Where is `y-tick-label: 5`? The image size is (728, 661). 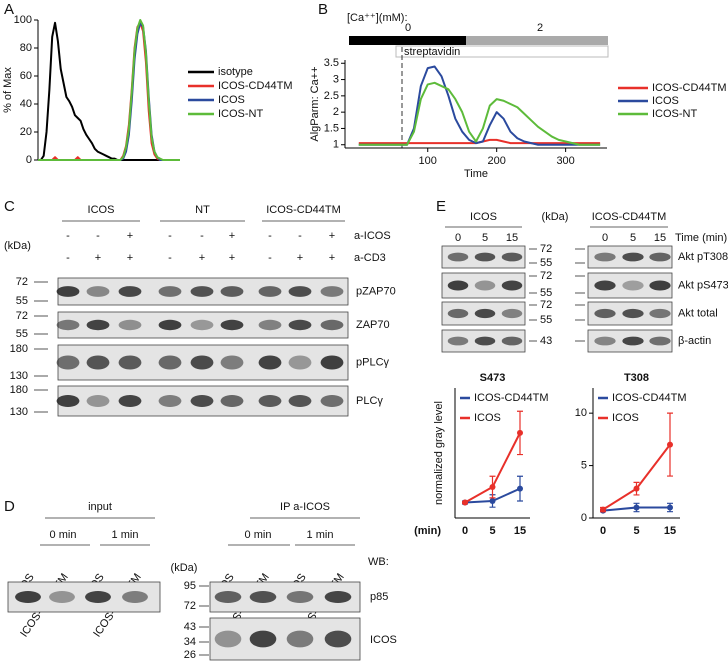
y-tick-label: 5 is located at coordinates (584, 465).